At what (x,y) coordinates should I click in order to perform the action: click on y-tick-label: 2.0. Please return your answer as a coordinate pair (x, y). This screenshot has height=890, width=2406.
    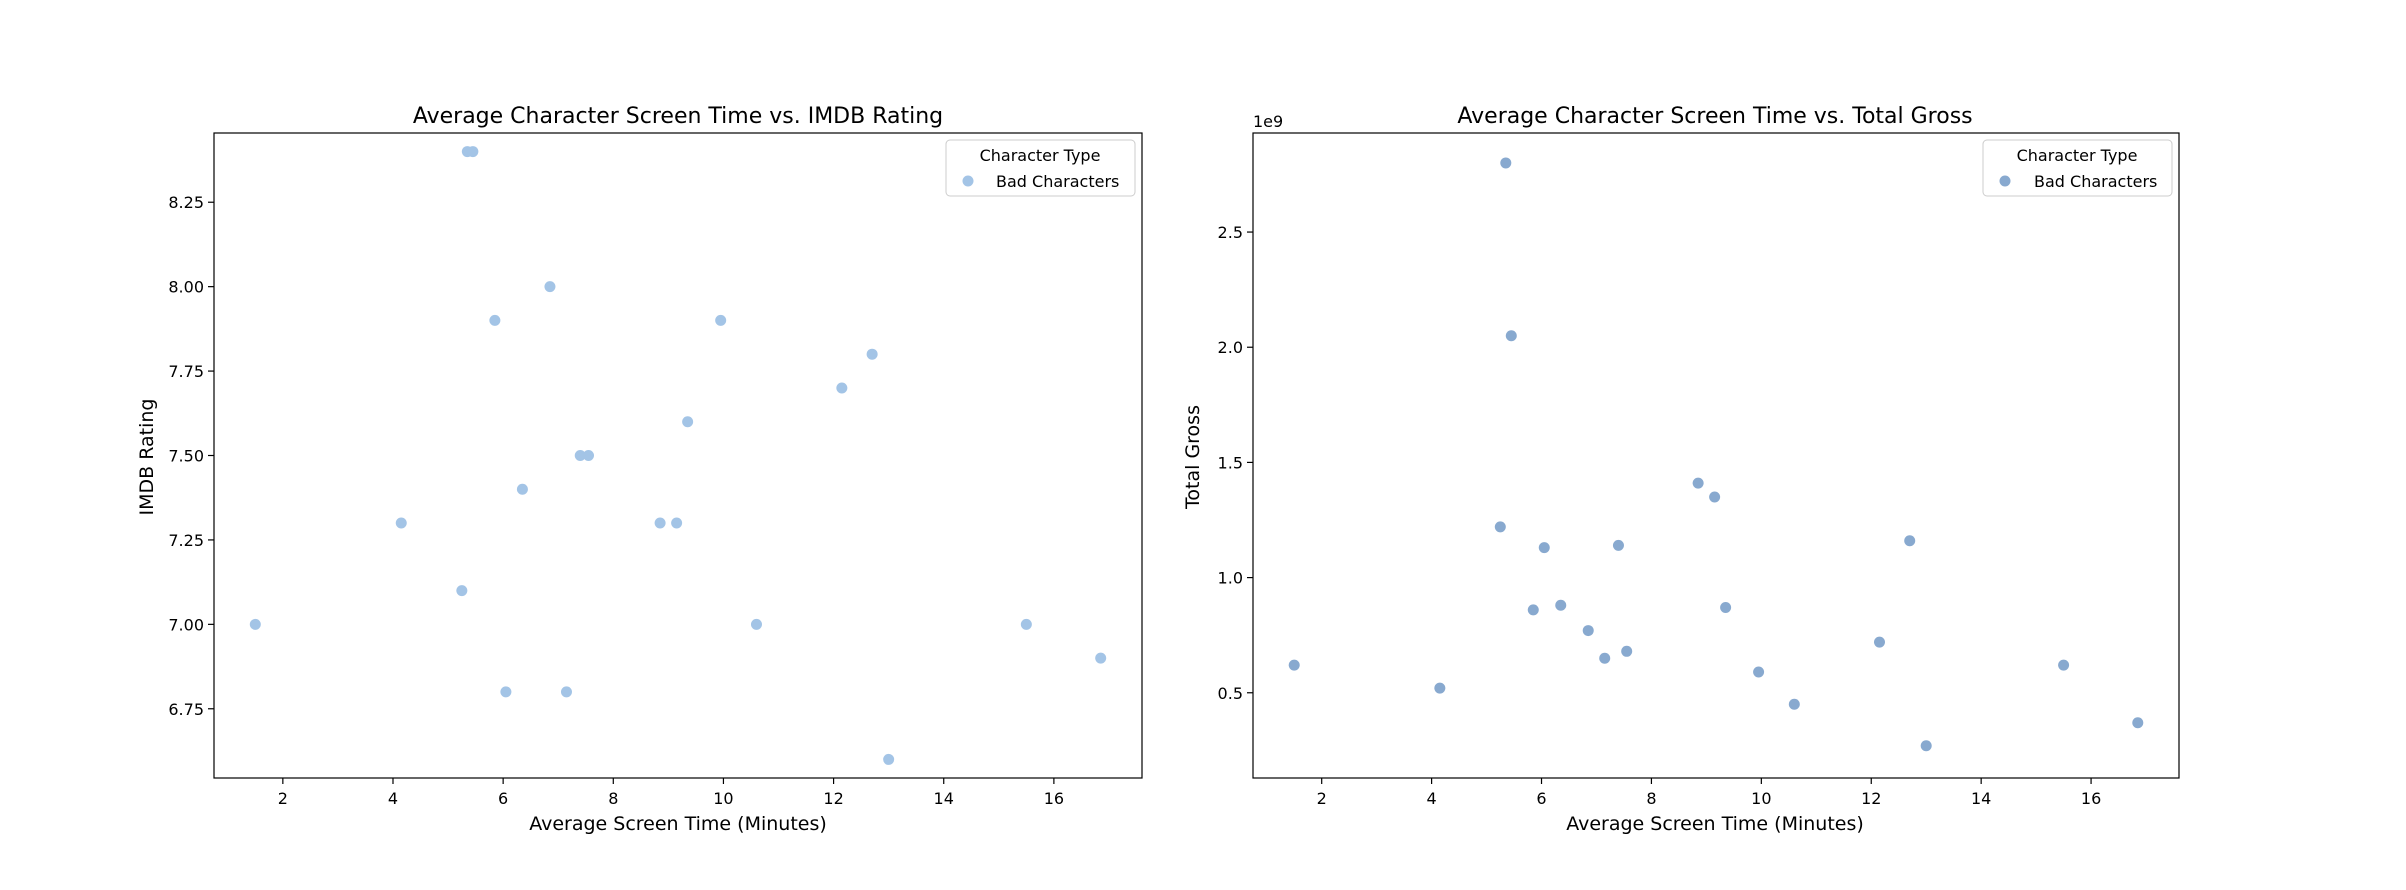
    Looking at the image, I should click on (1230, 347).